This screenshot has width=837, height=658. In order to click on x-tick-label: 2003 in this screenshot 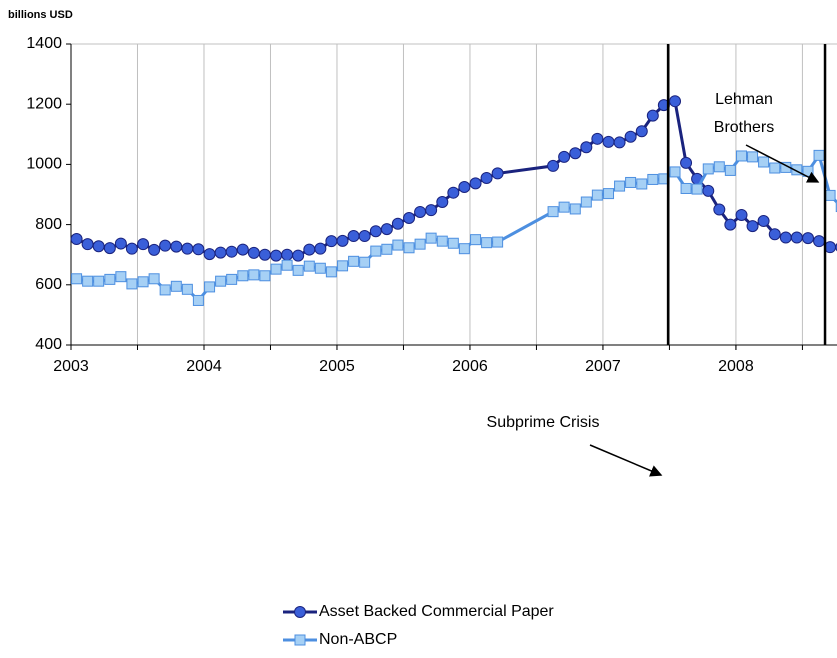, I will do `click(71, 366)`.